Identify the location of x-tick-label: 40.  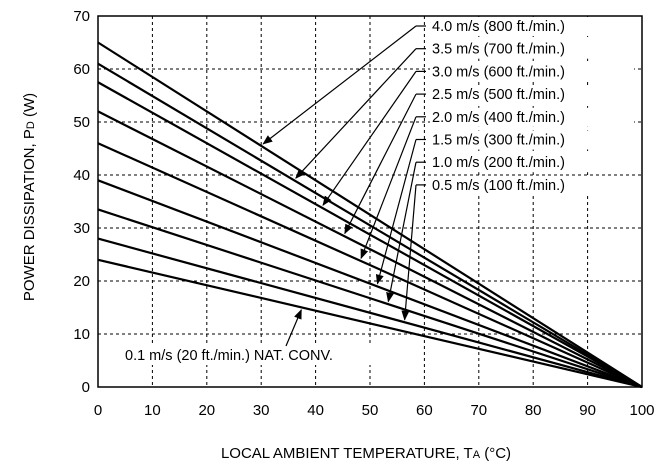
(315, 410).